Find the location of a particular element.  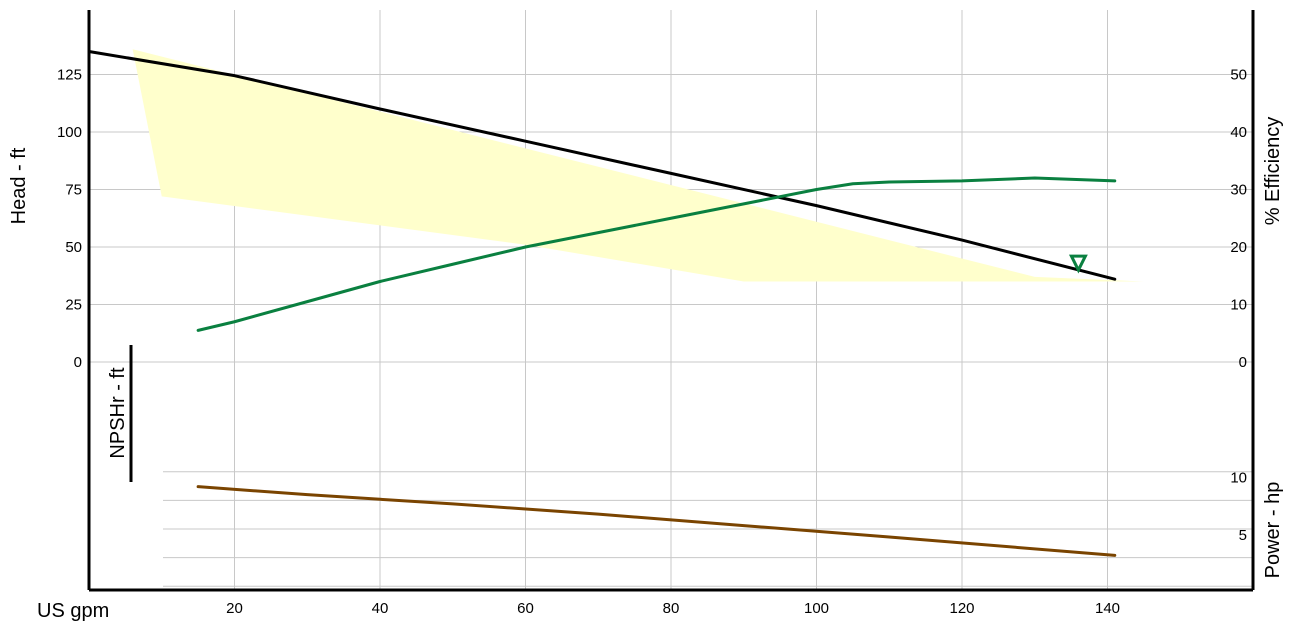

x-tick-label: 20 is located at coordinates (234, 608).